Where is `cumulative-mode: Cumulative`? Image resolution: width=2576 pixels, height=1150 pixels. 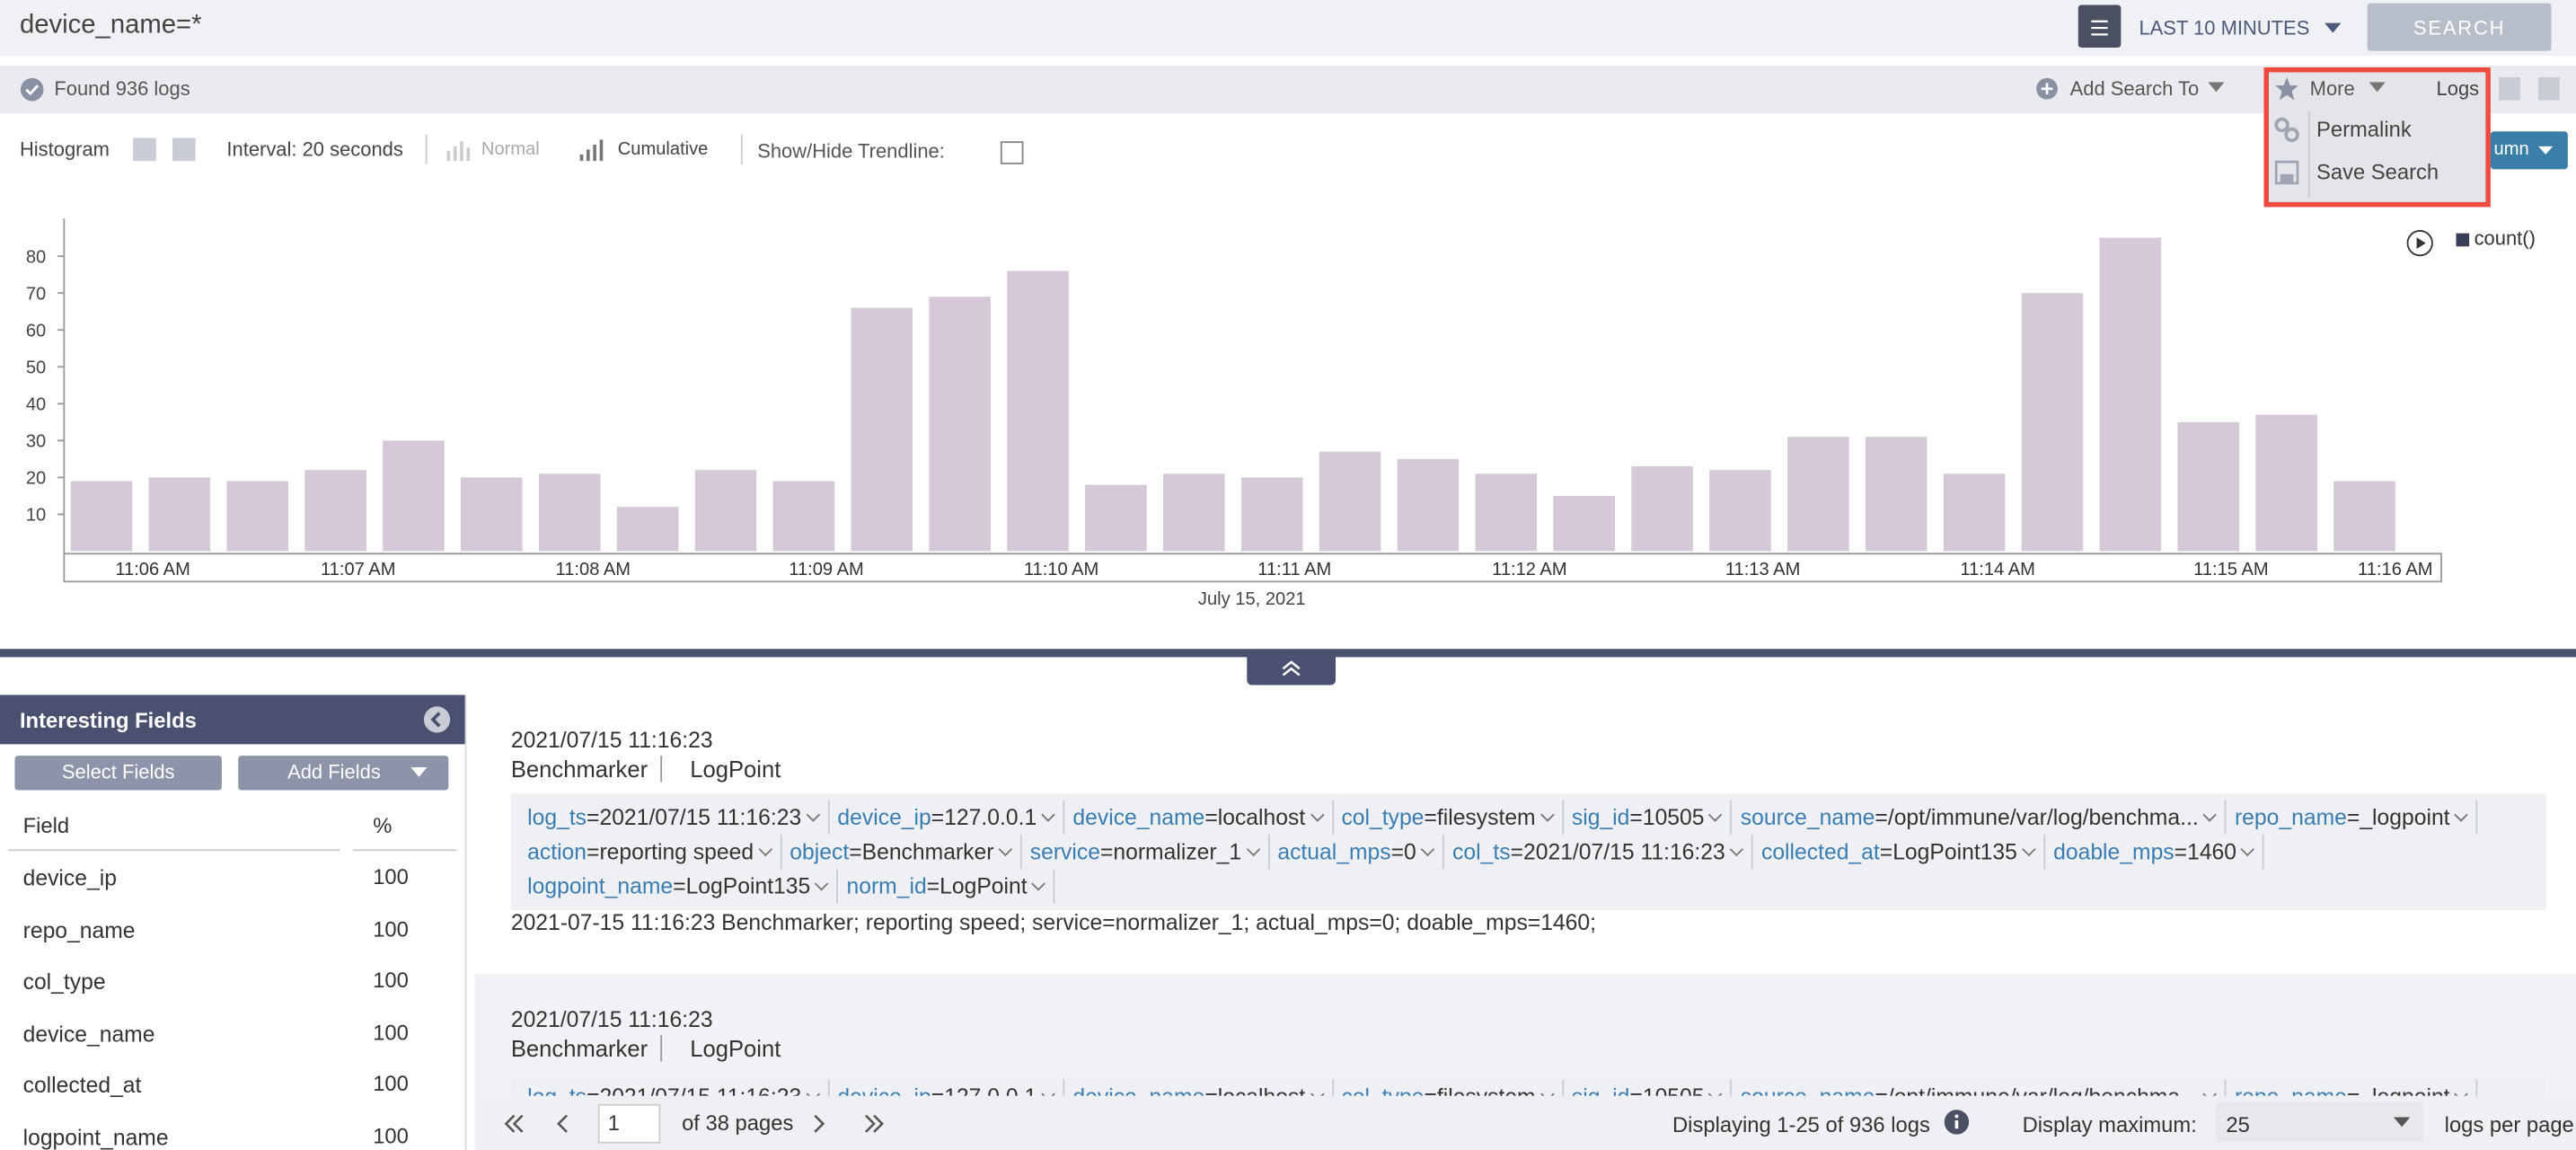
cumulative-mode: Cumulative is located at coordinates (663, 149).